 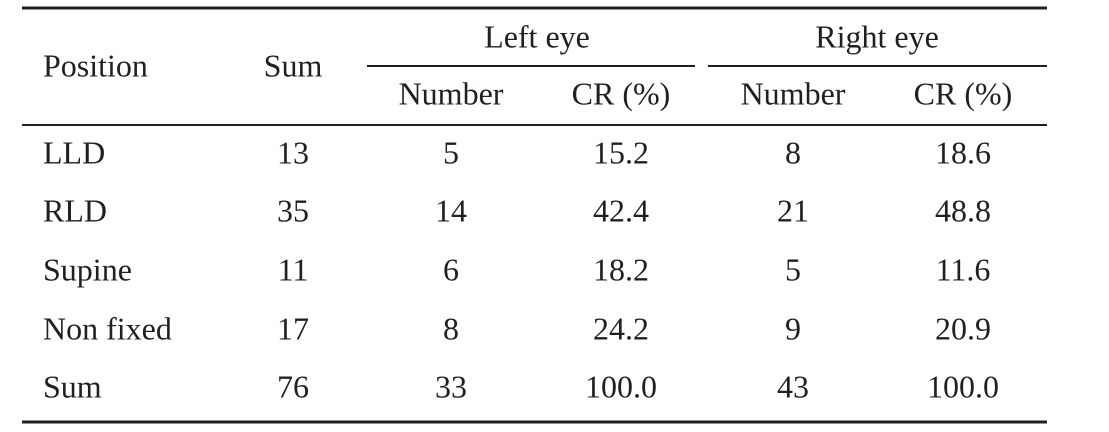 What do you see at coordinates (293, 386) in the screenshot?
I see `cell: 76` at bounding box center [293, 386].